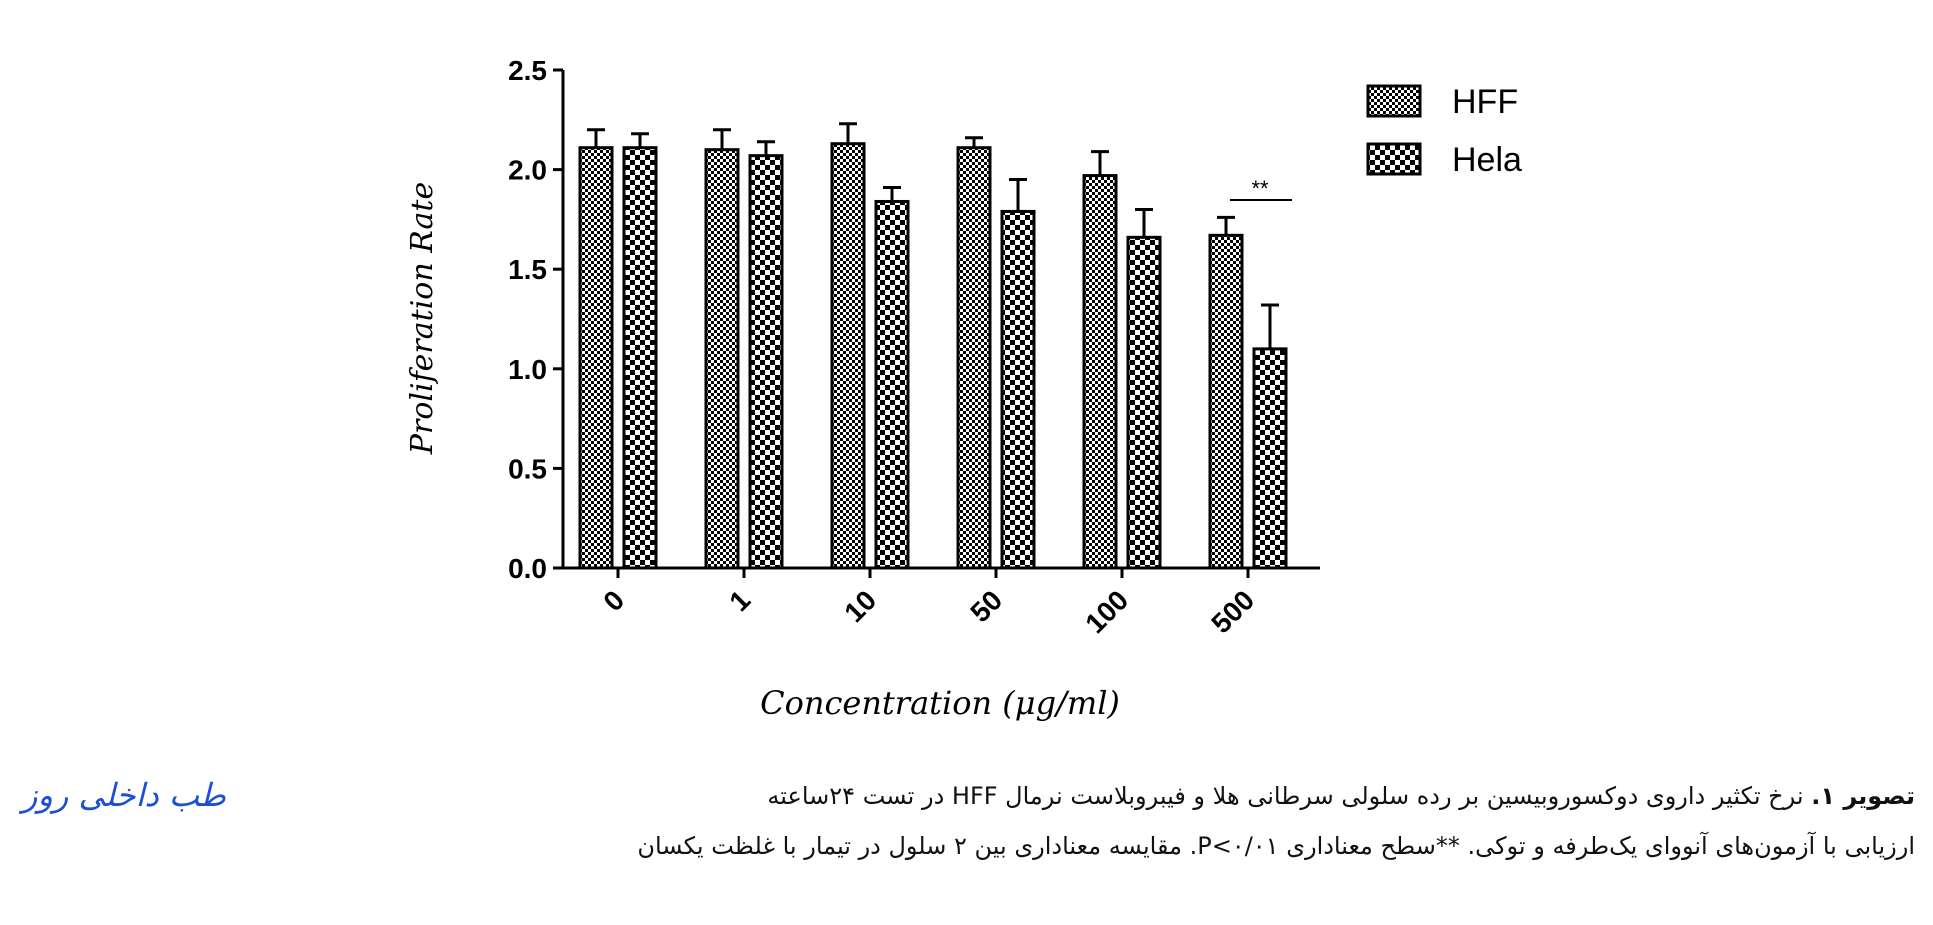 This screenshot has width=1933, height=925. I want to click on journal-logo: طب داخلی روز, so click(124, 795).